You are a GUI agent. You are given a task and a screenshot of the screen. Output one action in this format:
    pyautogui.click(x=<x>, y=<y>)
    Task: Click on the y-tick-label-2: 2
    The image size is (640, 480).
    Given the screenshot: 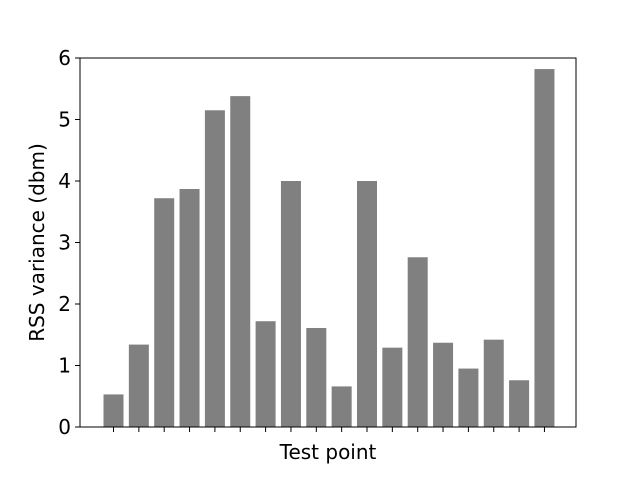 What is the action you would take?
    pyautogui.click(x=64, y=304)
    